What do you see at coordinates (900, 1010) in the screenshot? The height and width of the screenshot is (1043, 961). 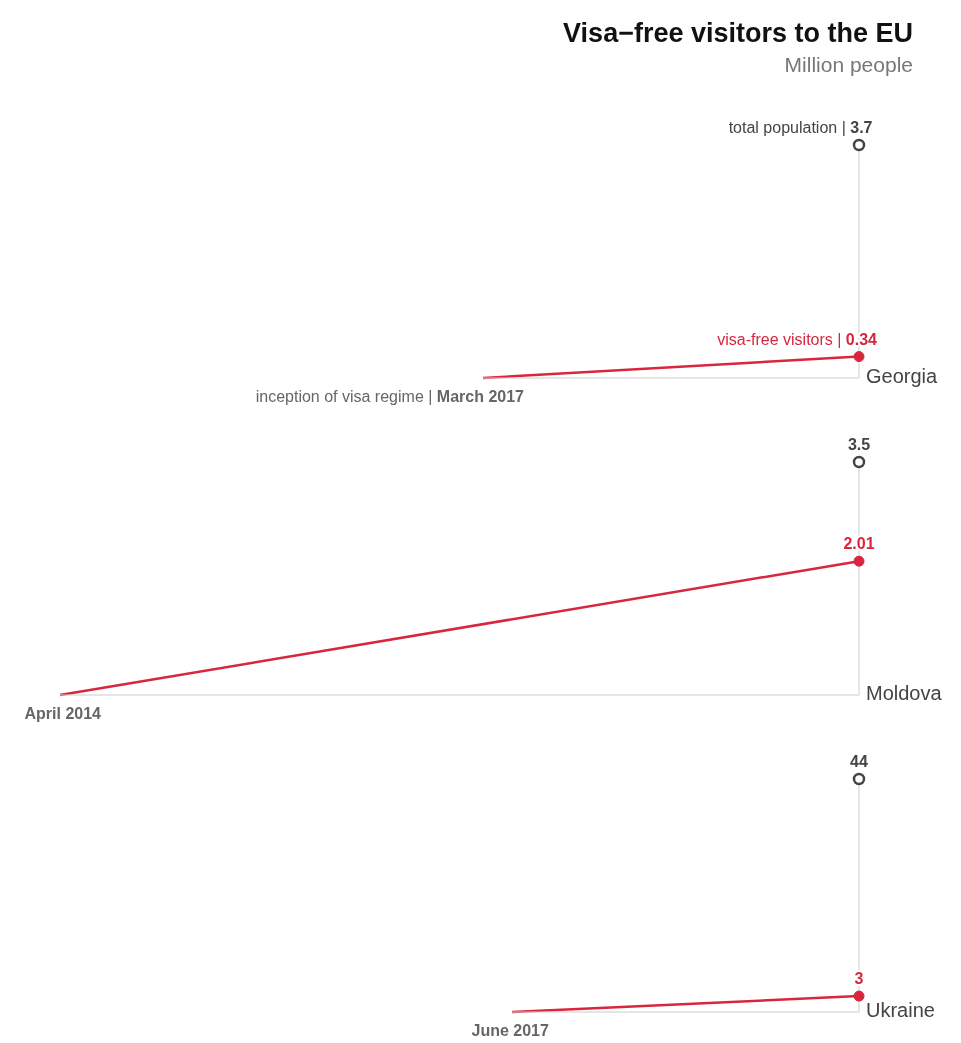 I see `x-axis-title: Ukraine` at bounding box center [900, 1010].